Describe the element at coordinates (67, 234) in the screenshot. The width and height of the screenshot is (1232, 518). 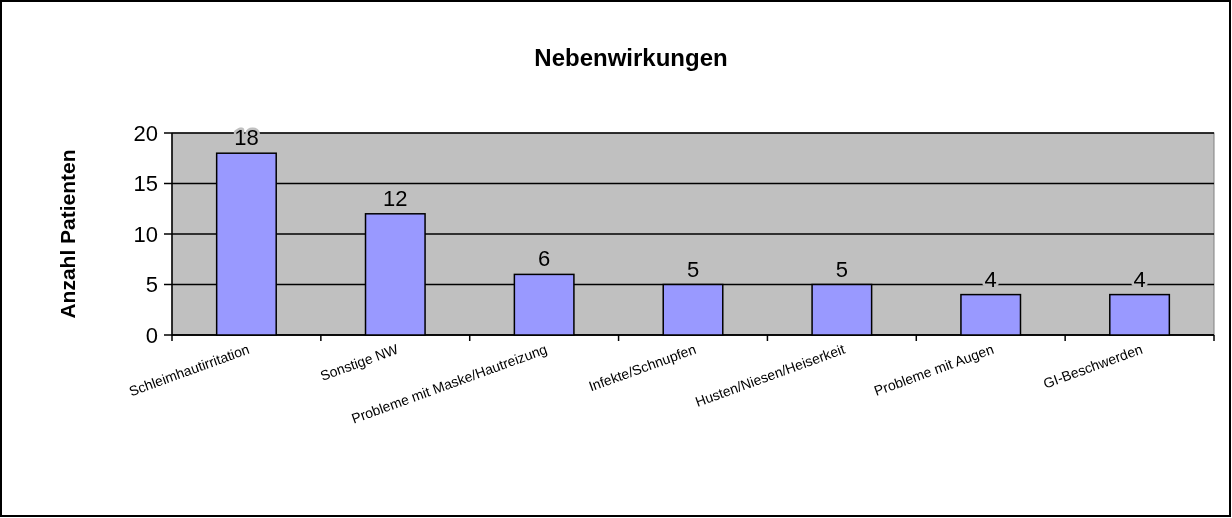
I see `y-axis-title: Anzahl Patienten` at that location.